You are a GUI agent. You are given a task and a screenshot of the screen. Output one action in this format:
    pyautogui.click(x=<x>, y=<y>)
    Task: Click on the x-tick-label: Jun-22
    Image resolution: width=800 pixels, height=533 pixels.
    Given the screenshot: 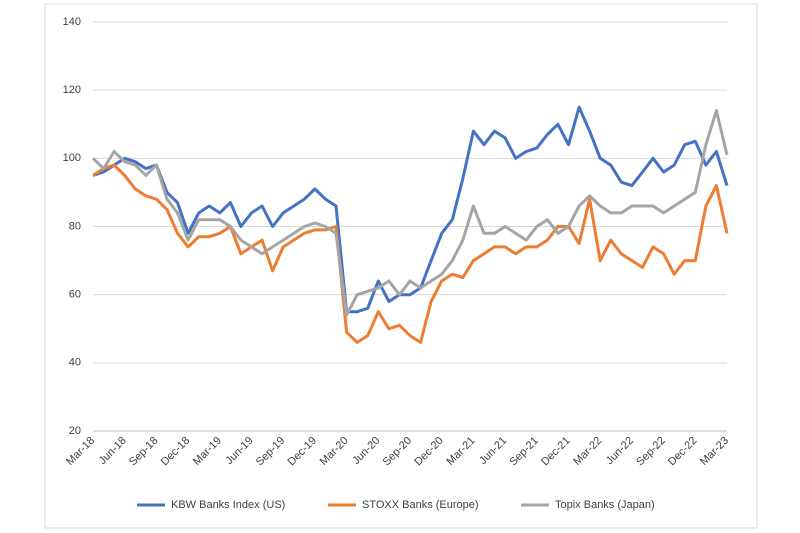 What is the action you would take?
    pyautogui.click(x=620, y=451)
    